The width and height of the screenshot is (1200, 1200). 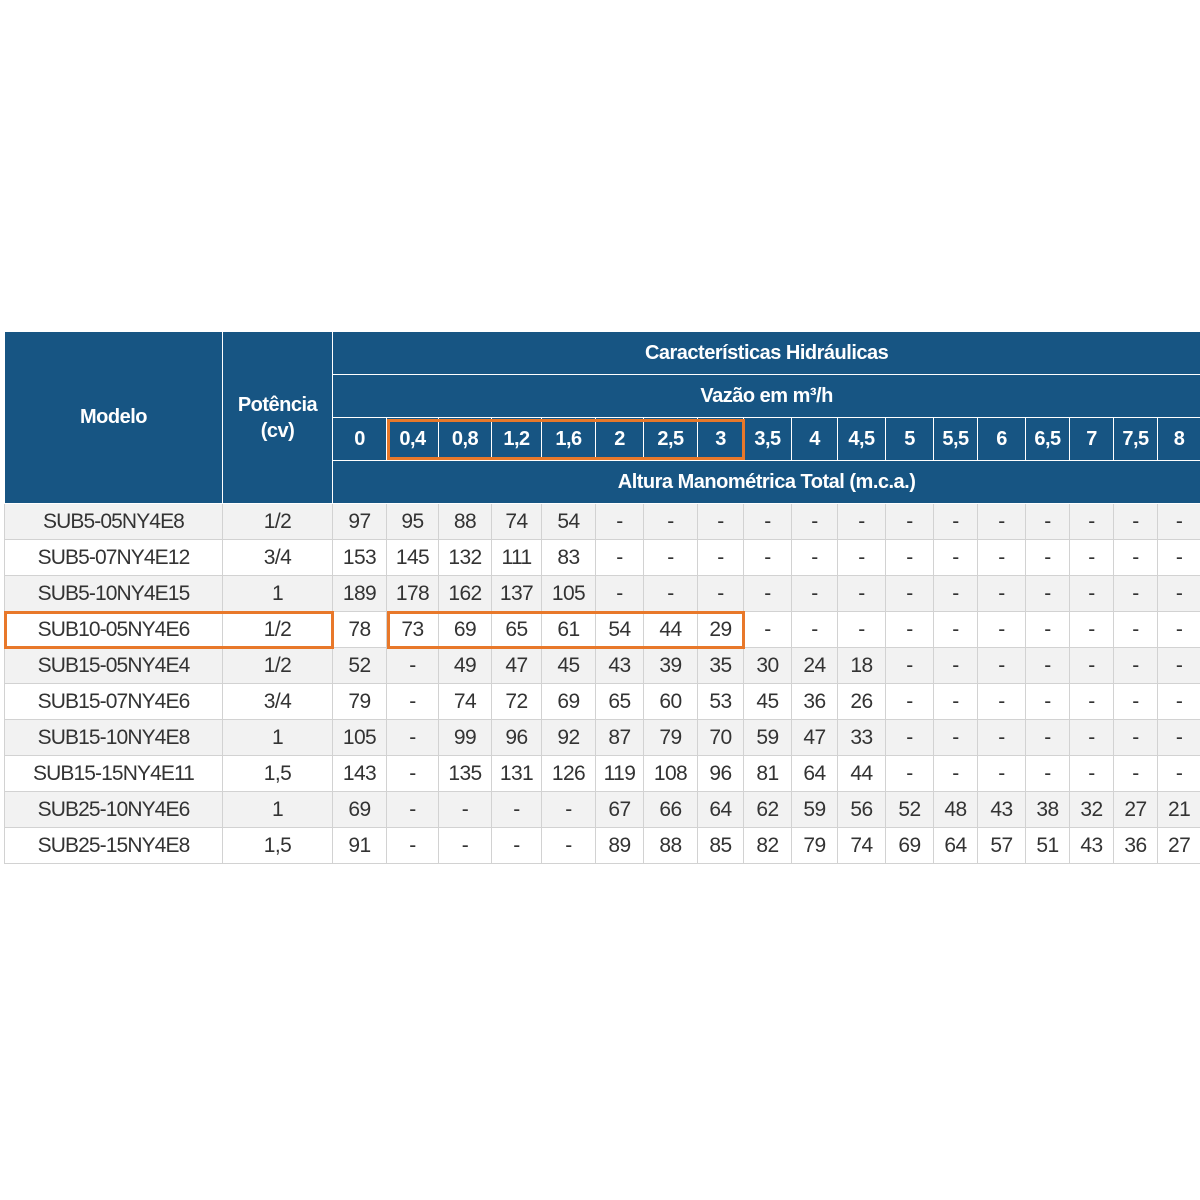 What do you see at coordinates (619, 773) in the screenshot?
I see `head-value-cell: 119` at bounding box center [619, 773].